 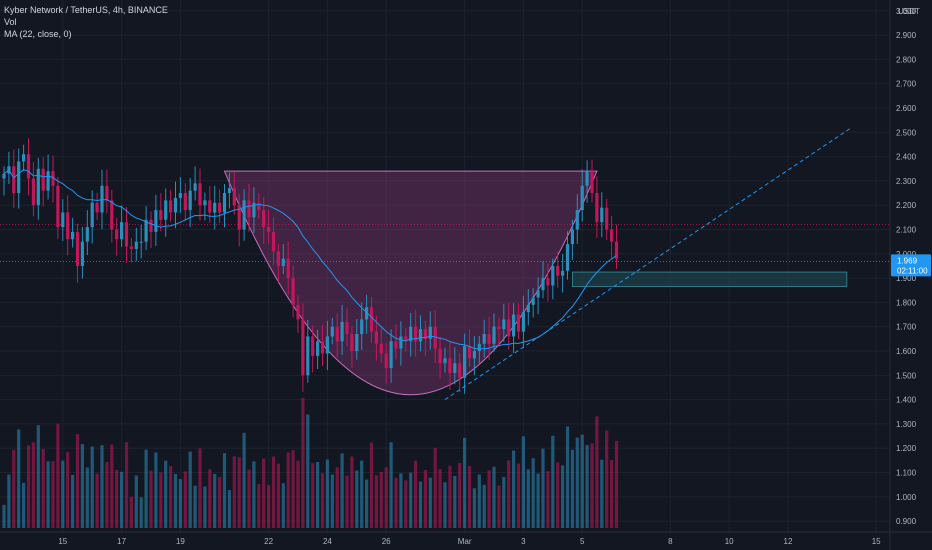 I want to click on time-tick-label: 10, so click(x=729, y=541).